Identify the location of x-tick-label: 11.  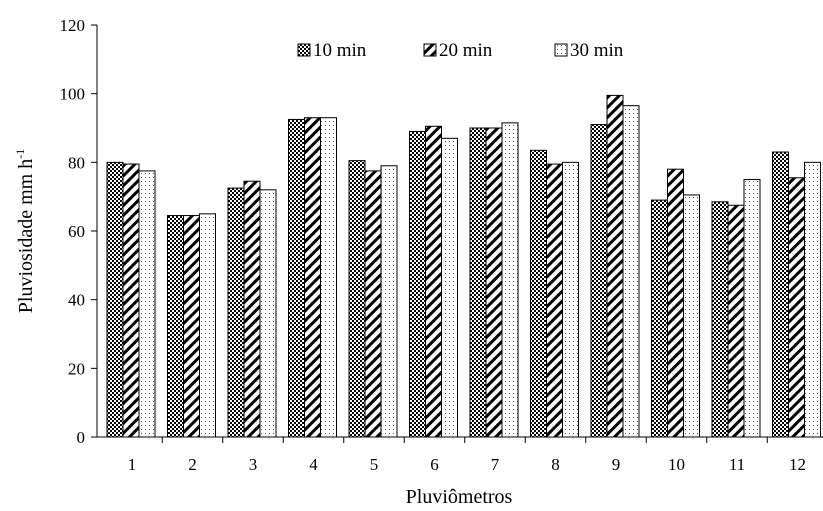
(737, 464).